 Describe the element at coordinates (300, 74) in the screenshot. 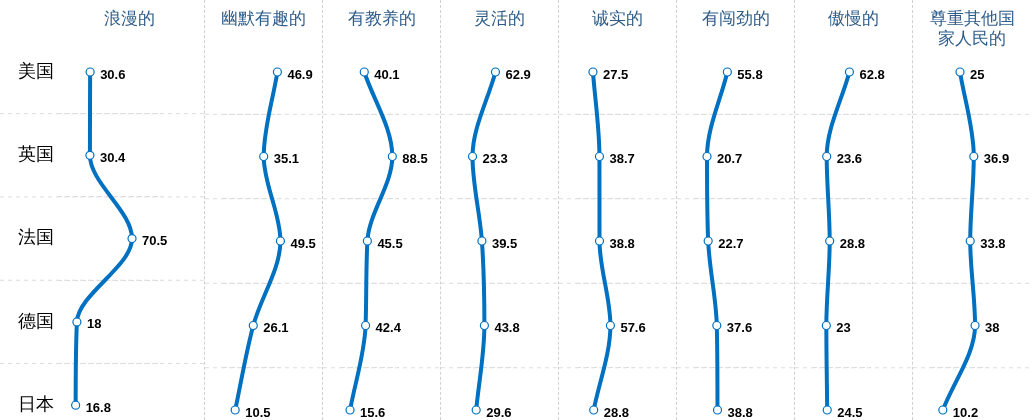

I see `data-label: 46.9` at that location.